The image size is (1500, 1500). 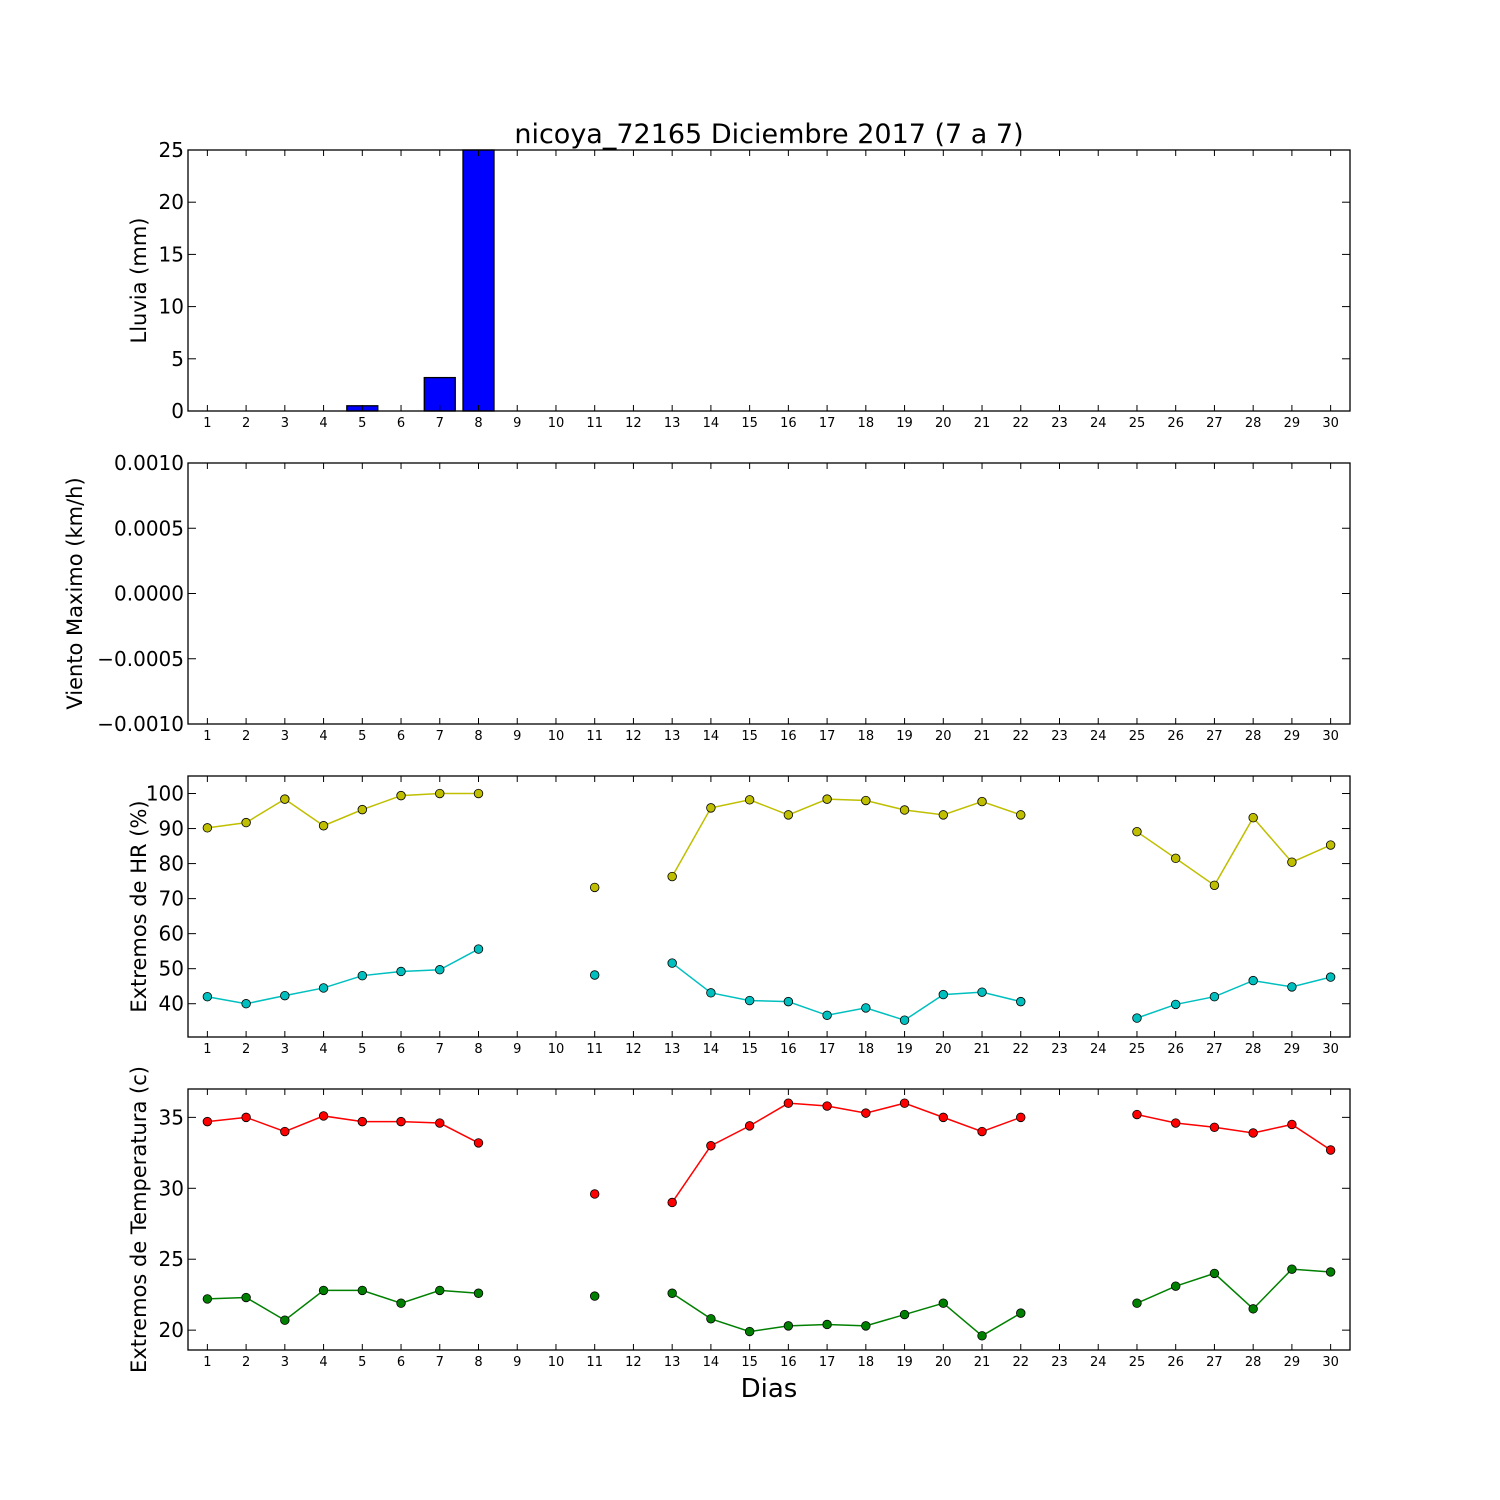 What do you see at coordinates (171, 969) in the screenshot?
I see `y-tick-label: 50` at bounding box center [171, 969].